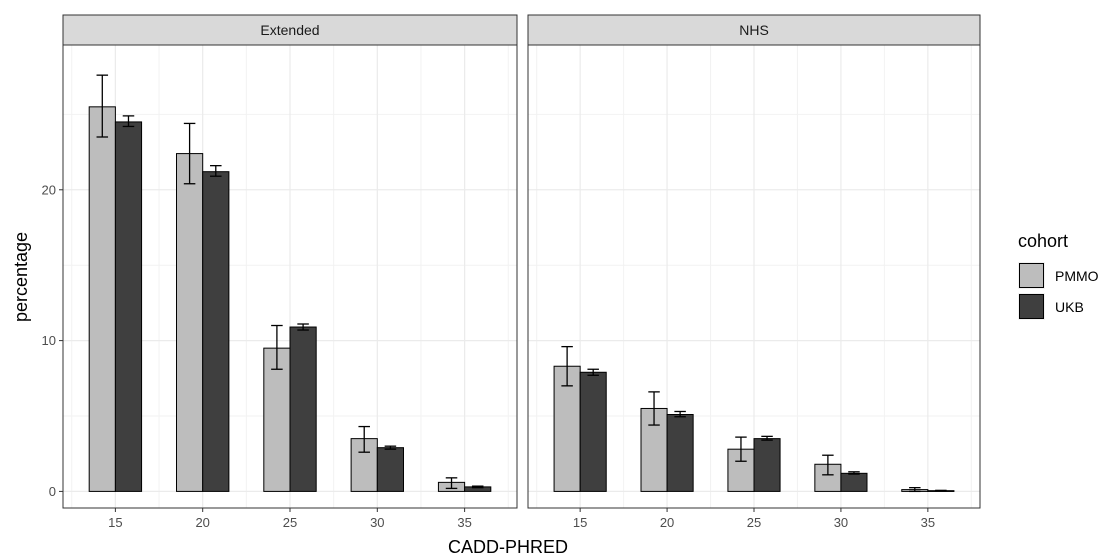 The width and height of the screenshot is (1112, 559). I want to click on legend-label: PMMO, so click(1077, 276).